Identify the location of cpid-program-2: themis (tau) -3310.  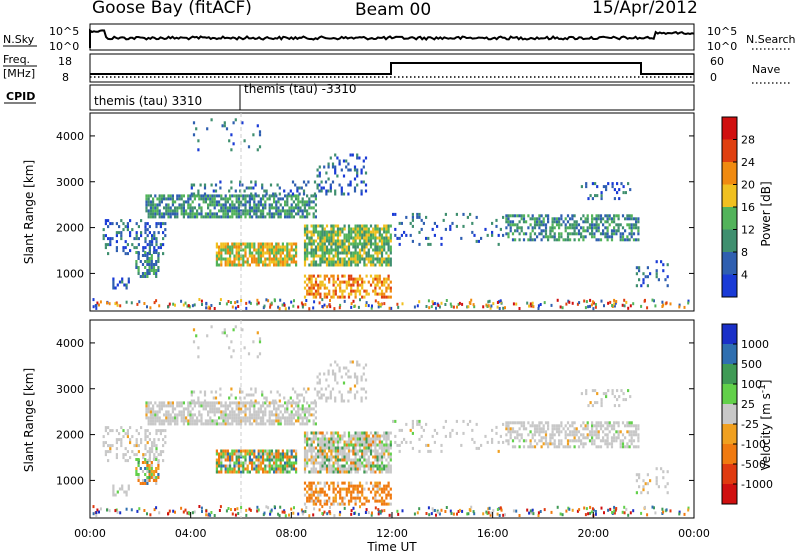
(300, 89).